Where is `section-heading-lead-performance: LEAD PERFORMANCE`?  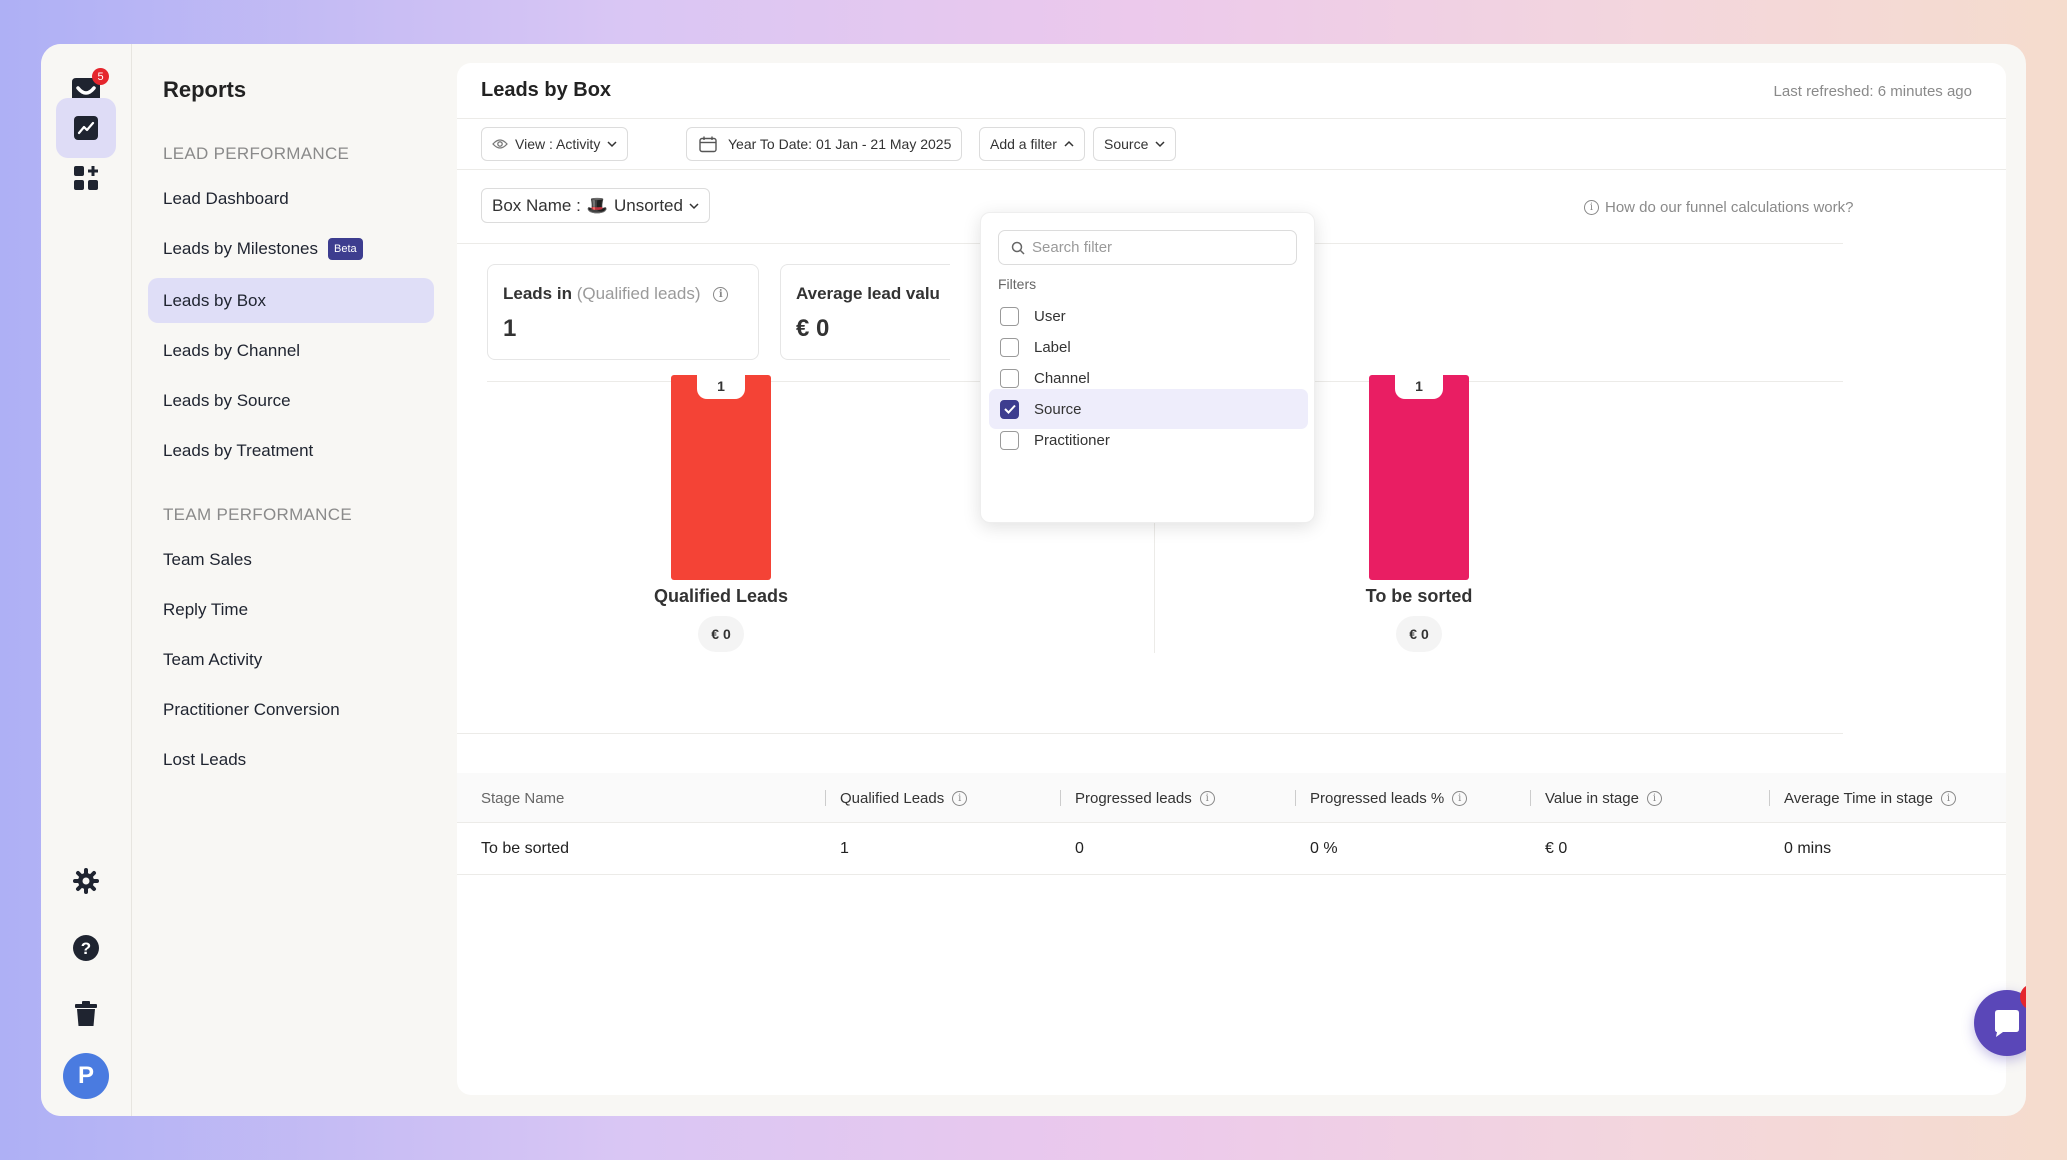 section-heading-lead-performance: LEAD PERFORMANCE is located at coordinates (256, 153).